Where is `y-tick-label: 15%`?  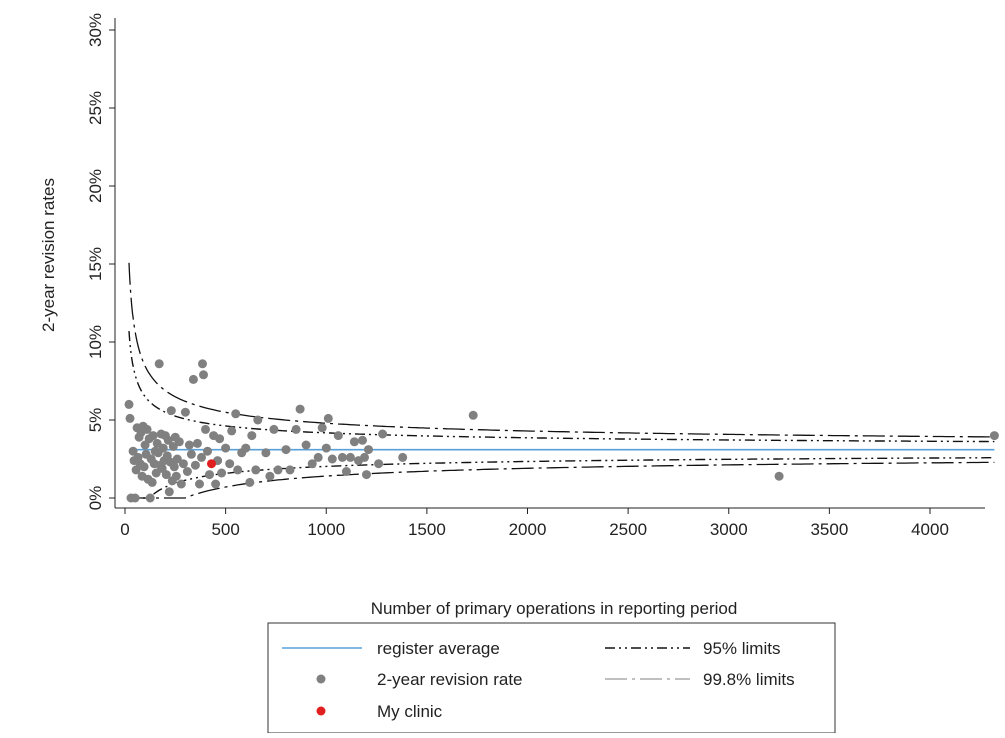 y-tick-label: 15% is located at coordinates (95, 264).